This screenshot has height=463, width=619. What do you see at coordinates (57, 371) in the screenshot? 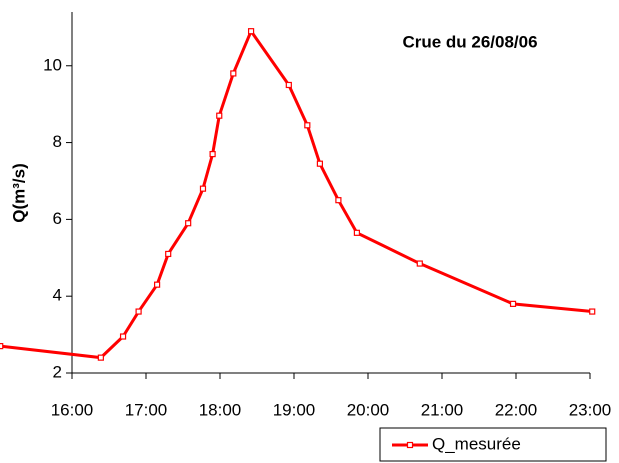
I see `y-tick-label: 2` at bounding box center [57, 371].